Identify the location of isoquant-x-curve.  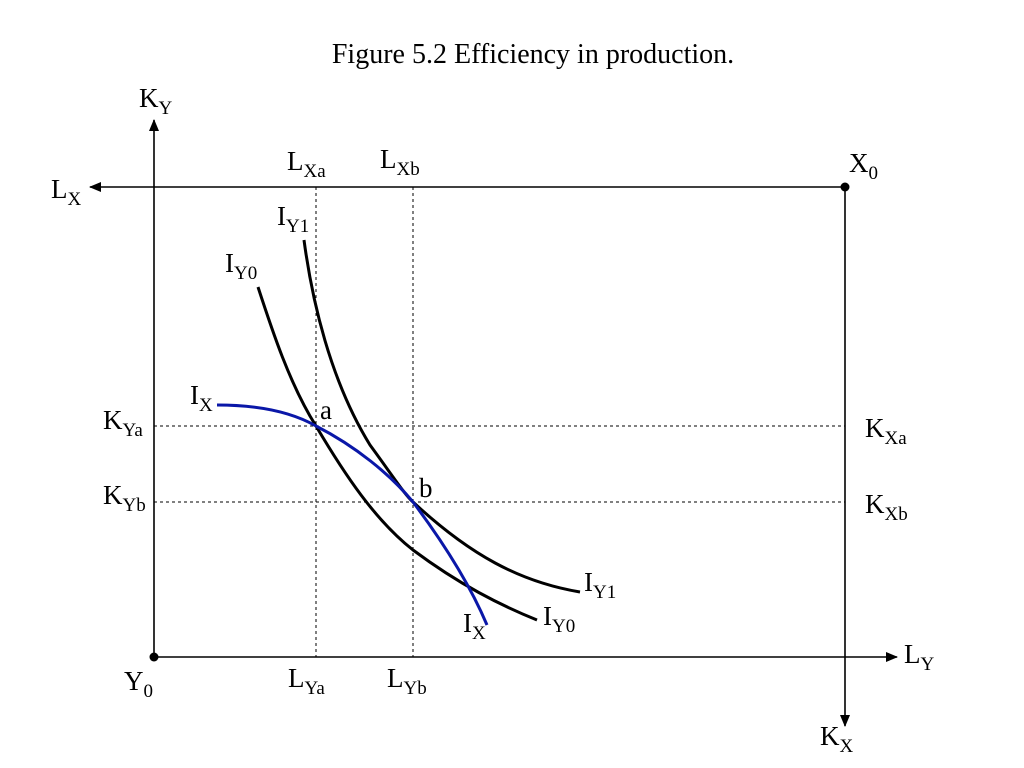
(352, 514).